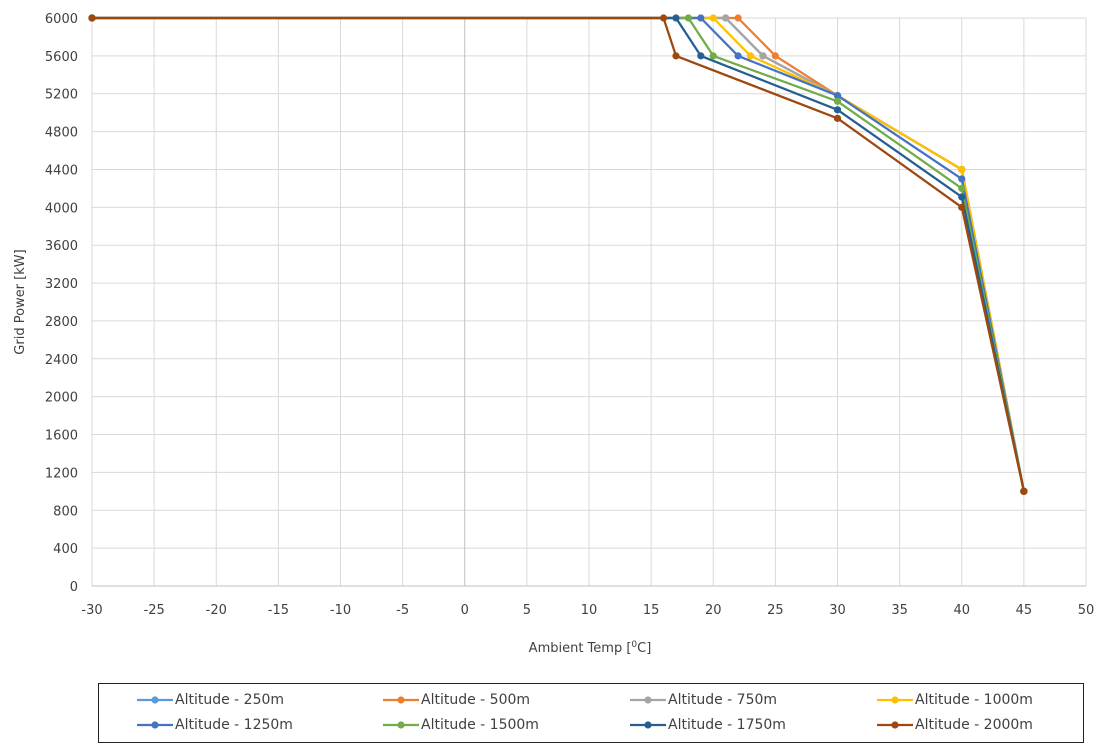  Describe the element at coordinates (837, 610) in the screenshot. I see `x-tick-label: 30` at that location.